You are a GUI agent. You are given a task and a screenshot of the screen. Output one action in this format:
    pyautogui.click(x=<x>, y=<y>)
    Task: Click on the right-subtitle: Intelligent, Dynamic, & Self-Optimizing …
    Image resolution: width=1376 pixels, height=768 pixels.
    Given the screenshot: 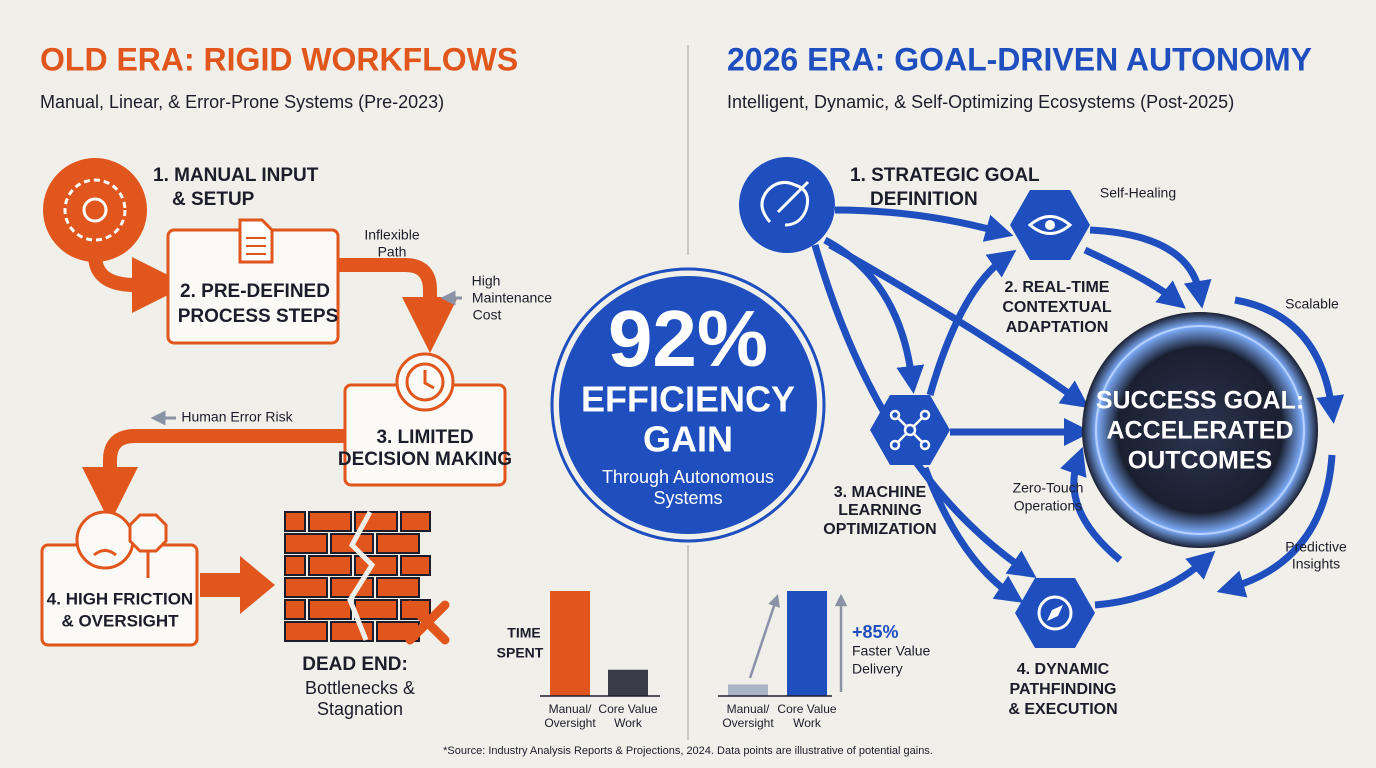 What is the action you would take?
    pyautogui.click(x=980, y=102)
    